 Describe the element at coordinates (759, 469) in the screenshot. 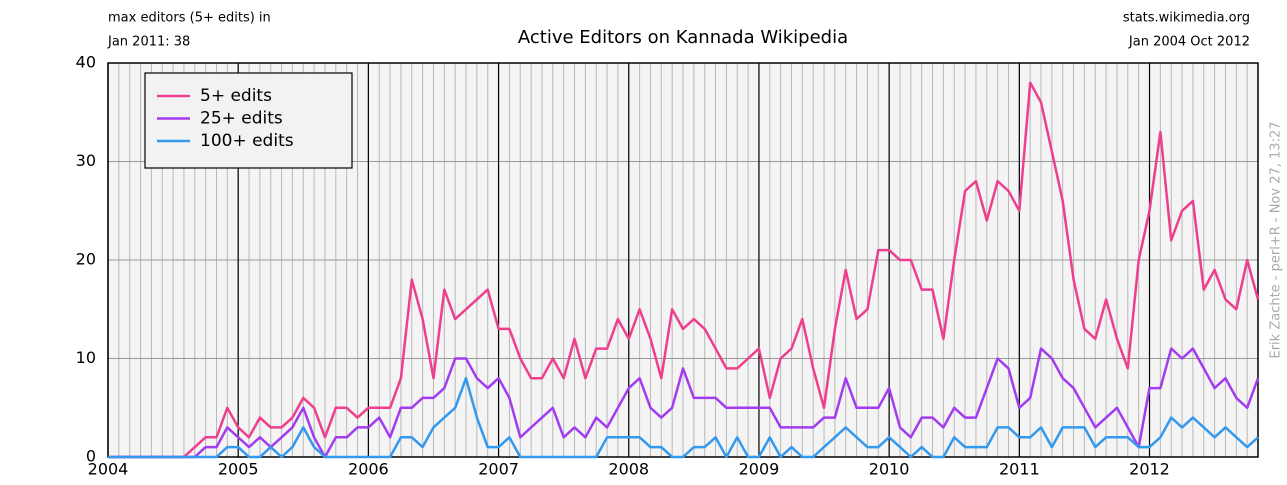

I see `x-tick-label: 2009` at that location.